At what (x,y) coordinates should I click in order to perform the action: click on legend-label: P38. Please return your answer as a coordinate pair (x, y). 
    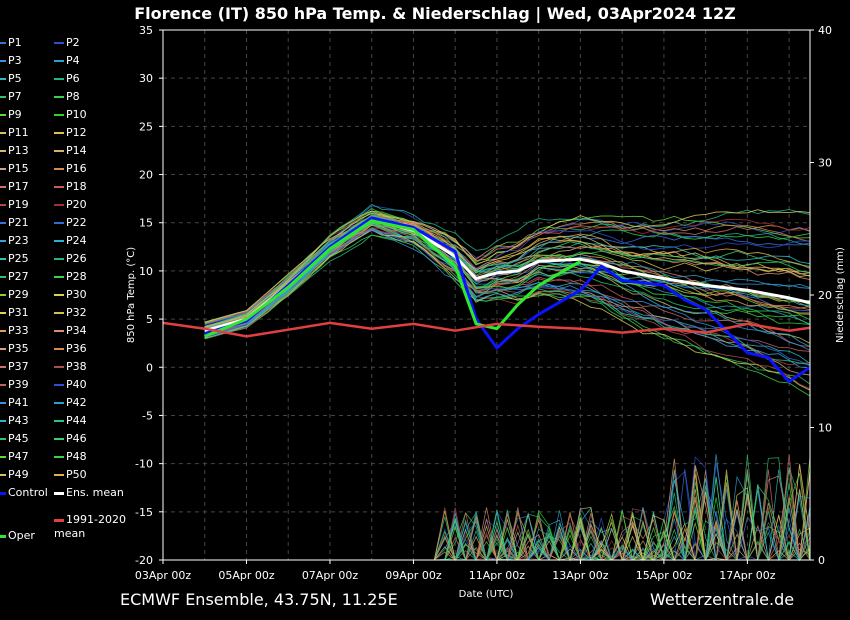
    Looking at the image, I should click on (76, 366).